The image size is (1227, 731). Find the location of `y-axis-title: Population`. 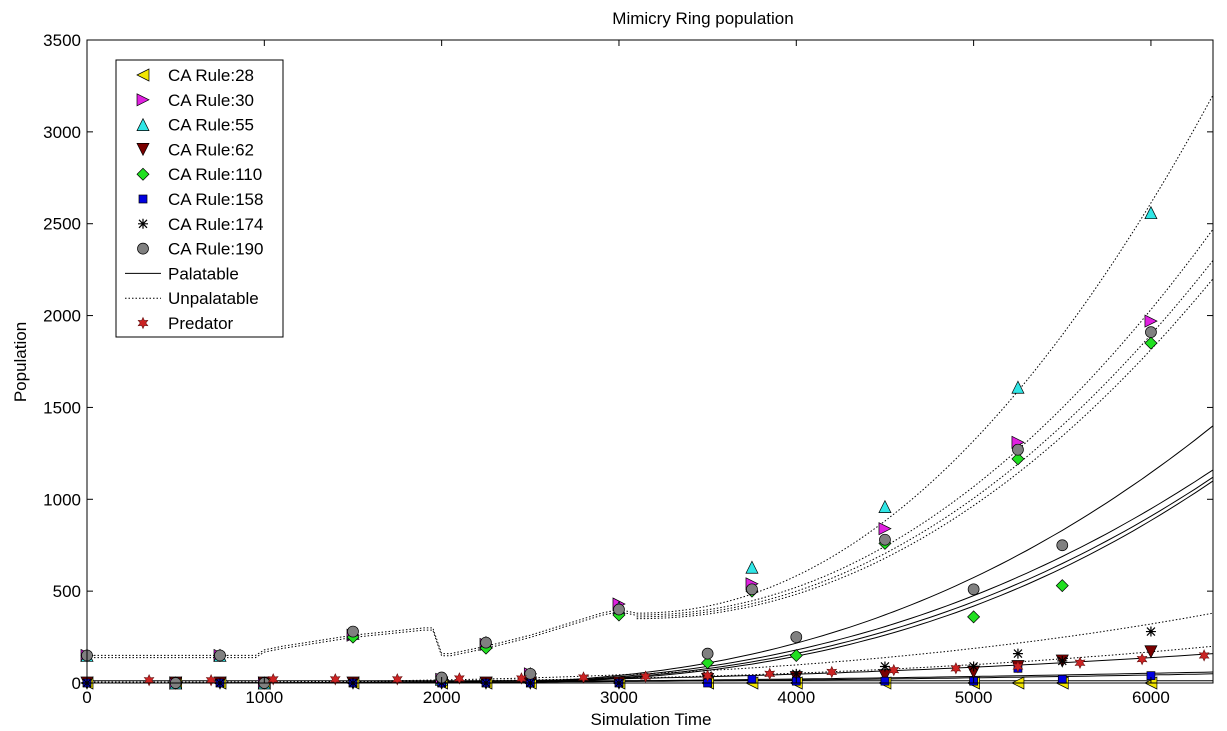

y-axis-title: Population is located at coordinates (20, 362).